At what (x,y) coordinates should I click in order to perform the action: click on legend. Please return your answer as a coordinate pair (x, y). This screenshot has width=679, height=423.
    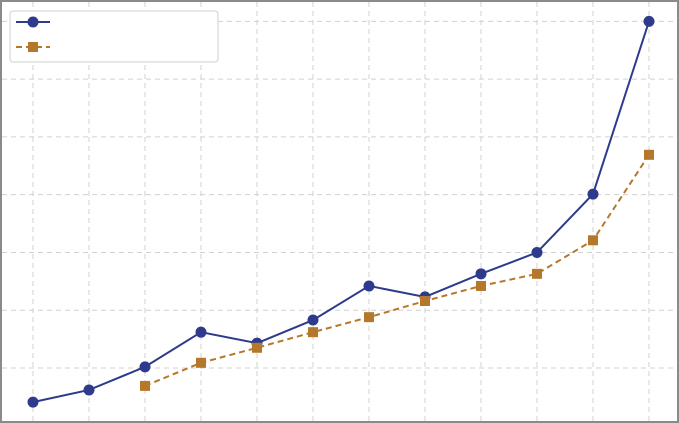
    Looking at the image, I should click on (114, 36).